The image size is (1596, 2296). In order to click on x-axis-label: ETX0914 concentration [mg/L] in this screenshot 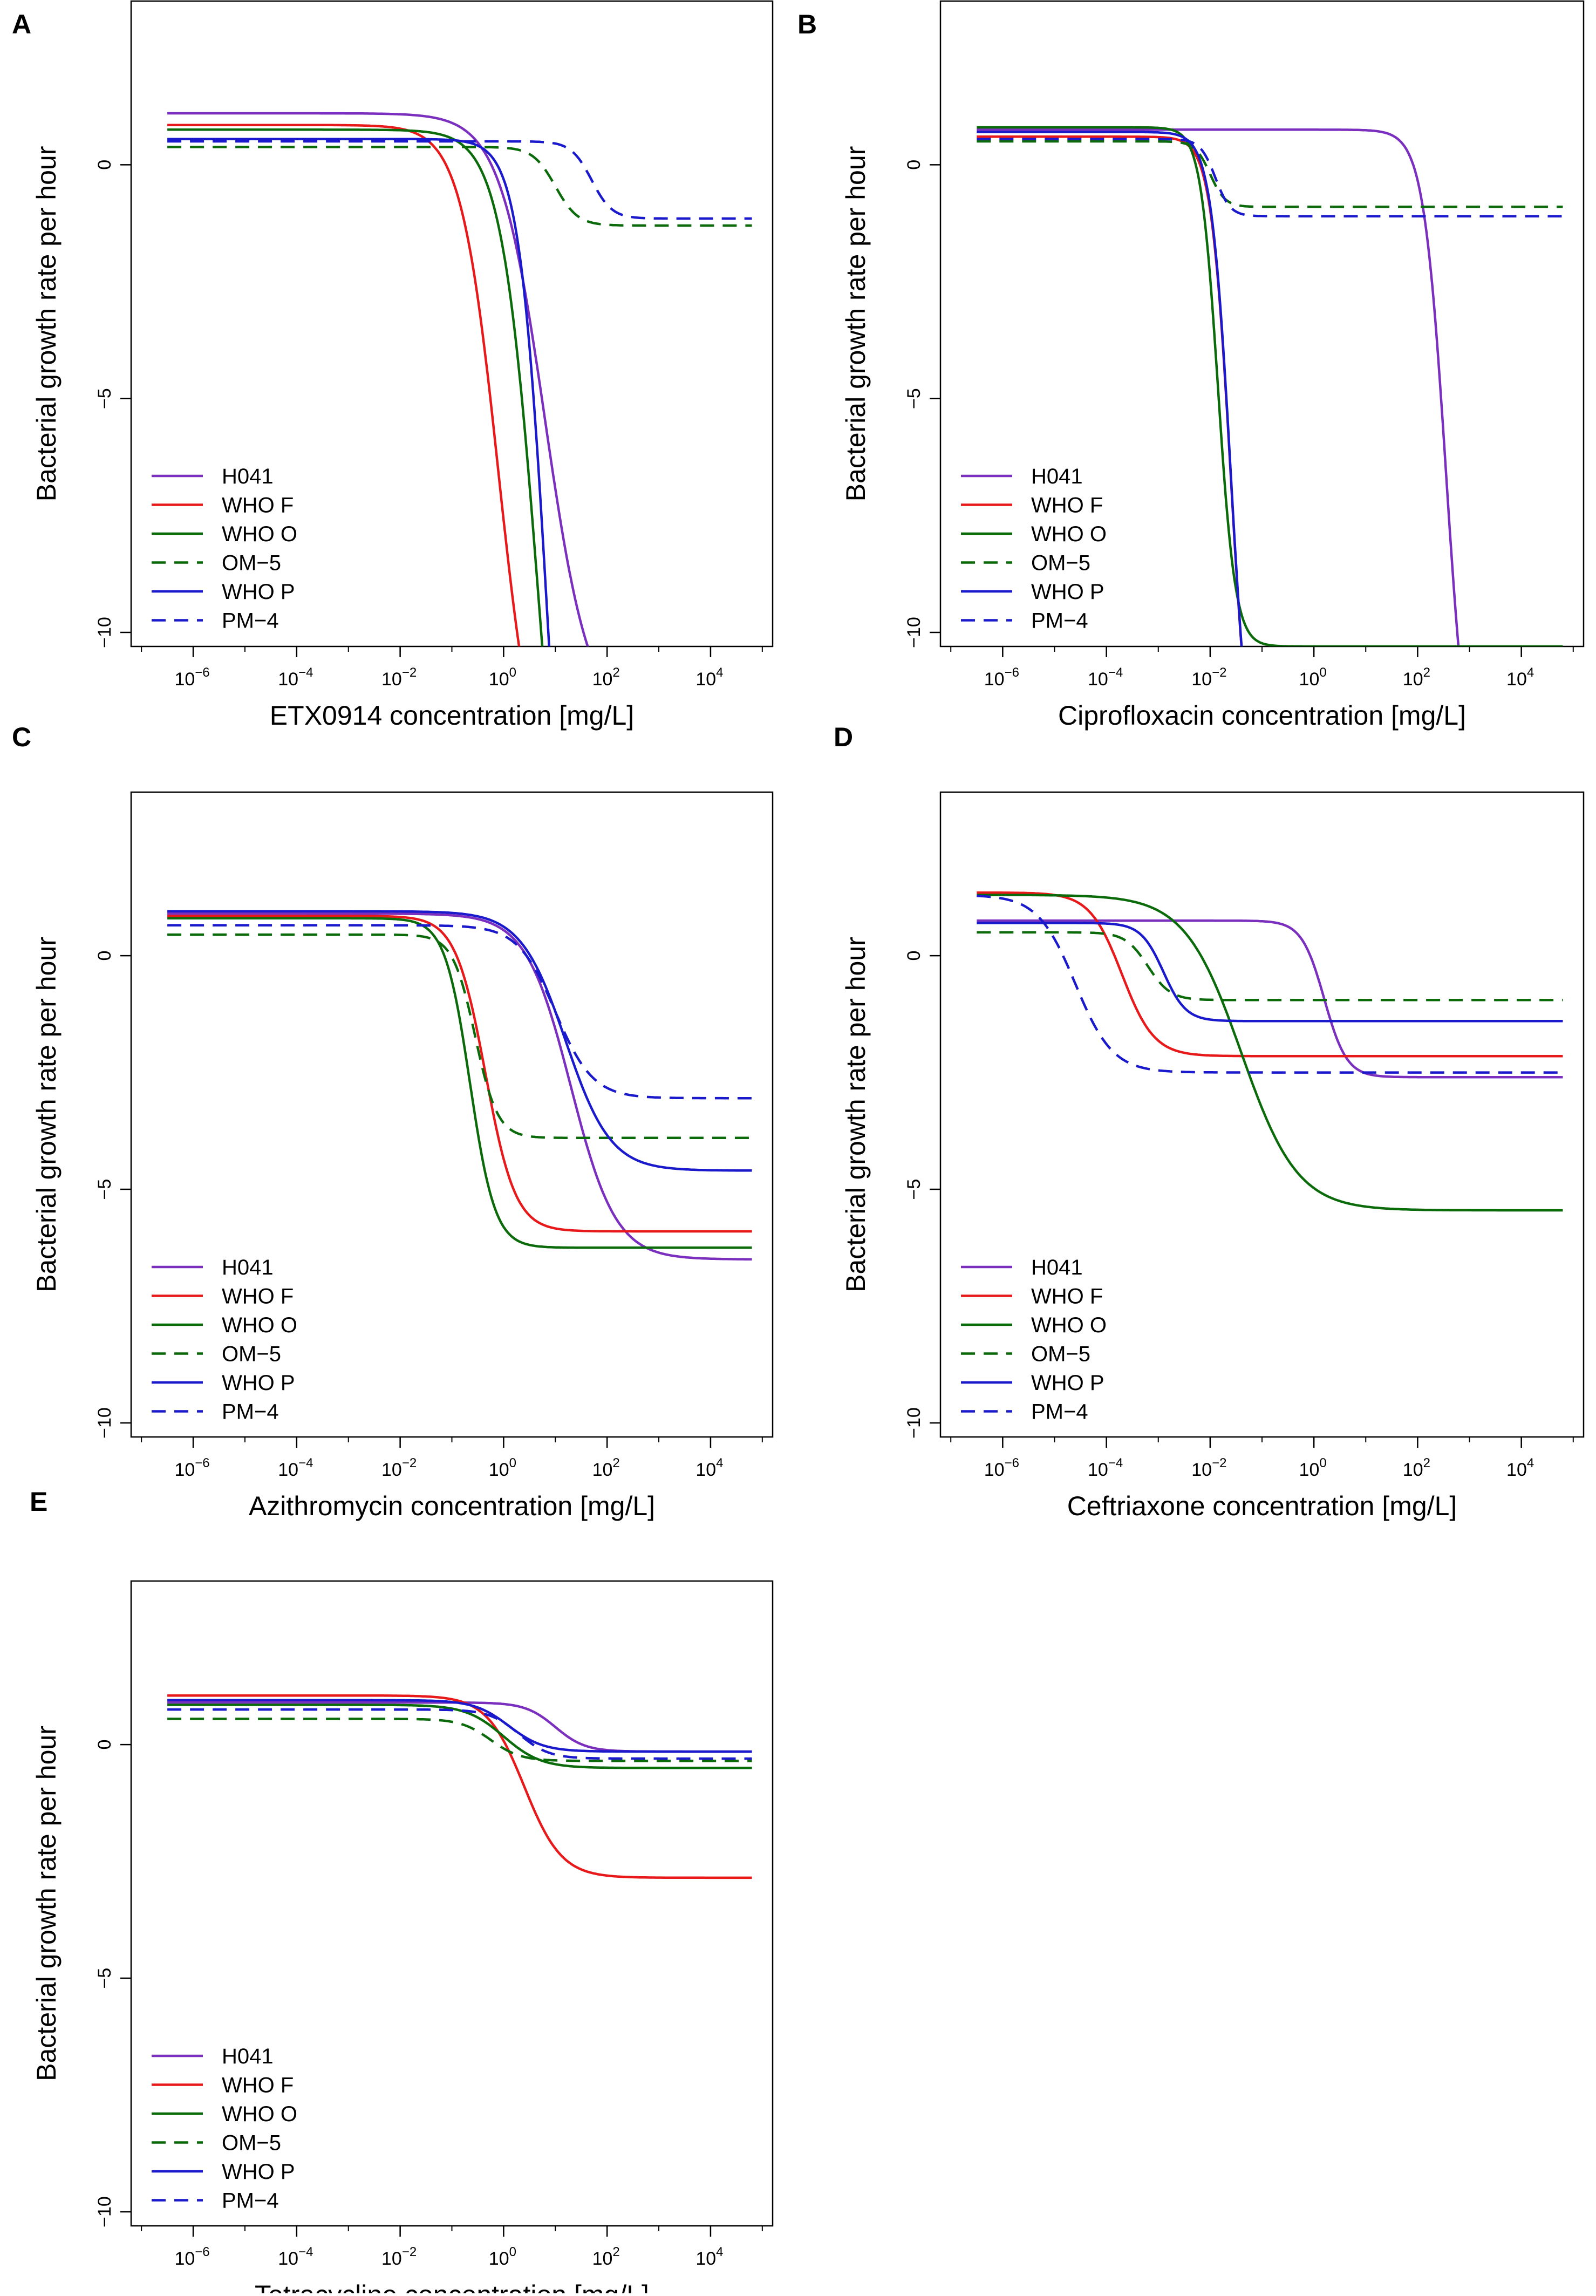, I will do `click(452, 715)`.